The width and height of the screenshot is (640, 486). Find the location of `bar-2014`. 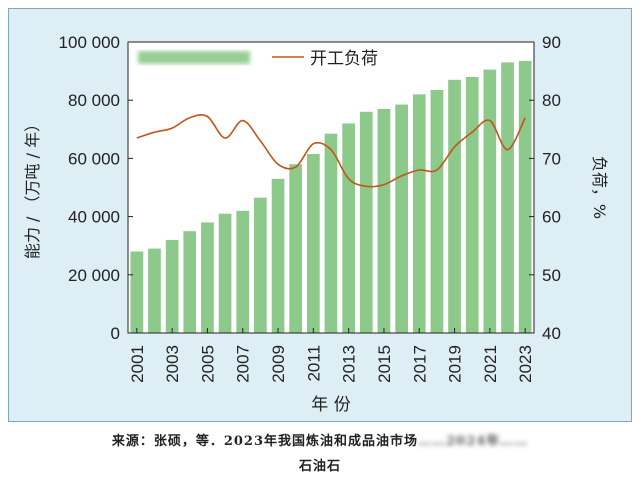

bar-2014 is located at coordinates (366, 222).